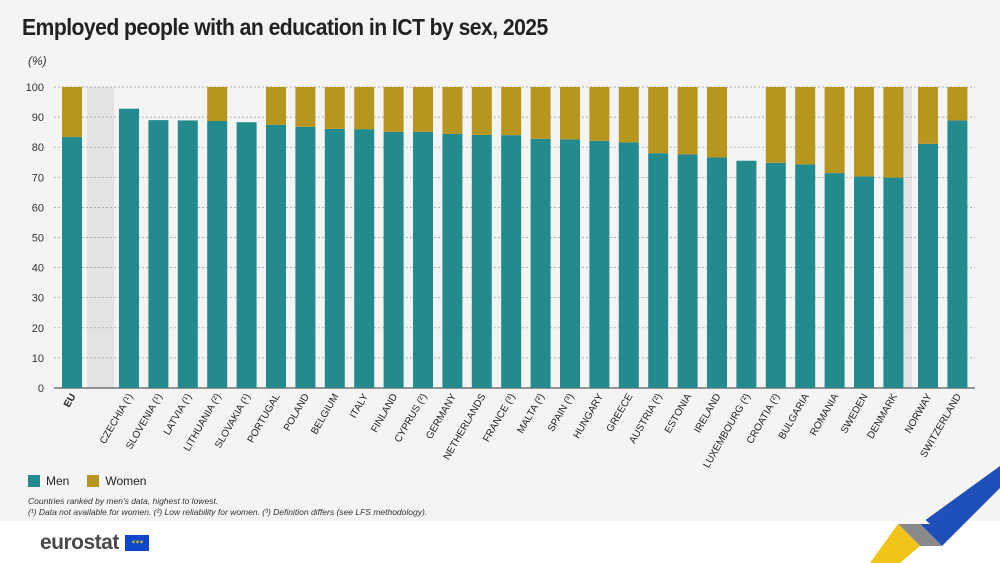 Image resolution: width=1000 pixels, height=563 pixels. What do you see at coordinates (70, 401) in the screenshot?
I see `x-tick-label: EU` at bounding box center [70, 401].